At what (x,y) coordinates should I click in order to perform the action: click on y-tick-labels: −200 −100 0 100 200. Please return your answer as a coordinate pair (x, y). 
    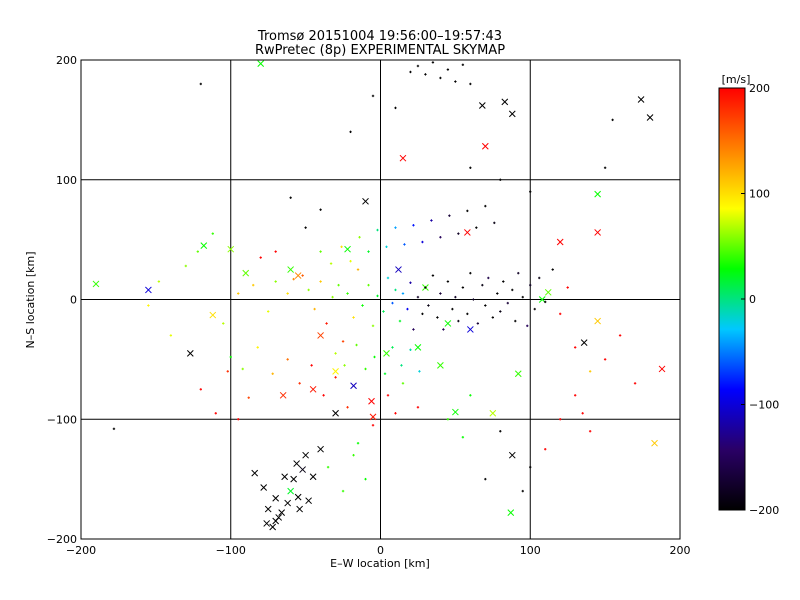
    Looking at the image, I should click on (62, 300).